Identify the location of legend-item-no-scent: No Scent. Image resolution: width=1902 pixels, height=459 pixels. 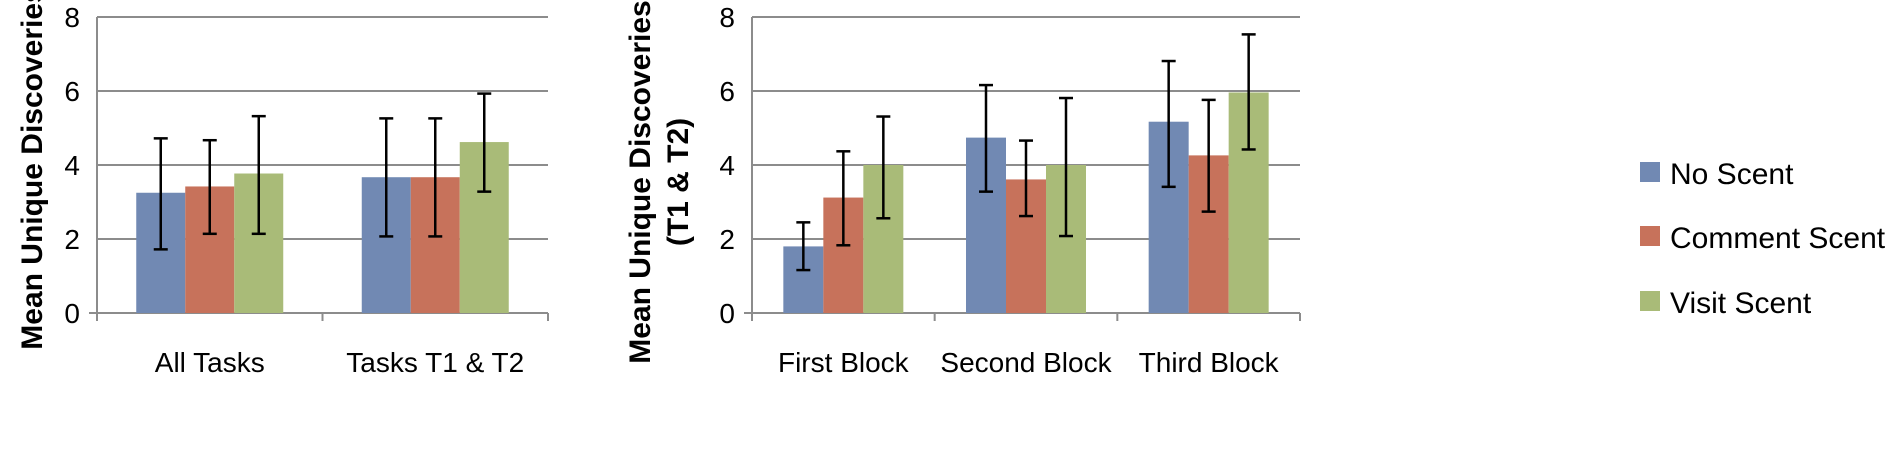
(1717, 174).